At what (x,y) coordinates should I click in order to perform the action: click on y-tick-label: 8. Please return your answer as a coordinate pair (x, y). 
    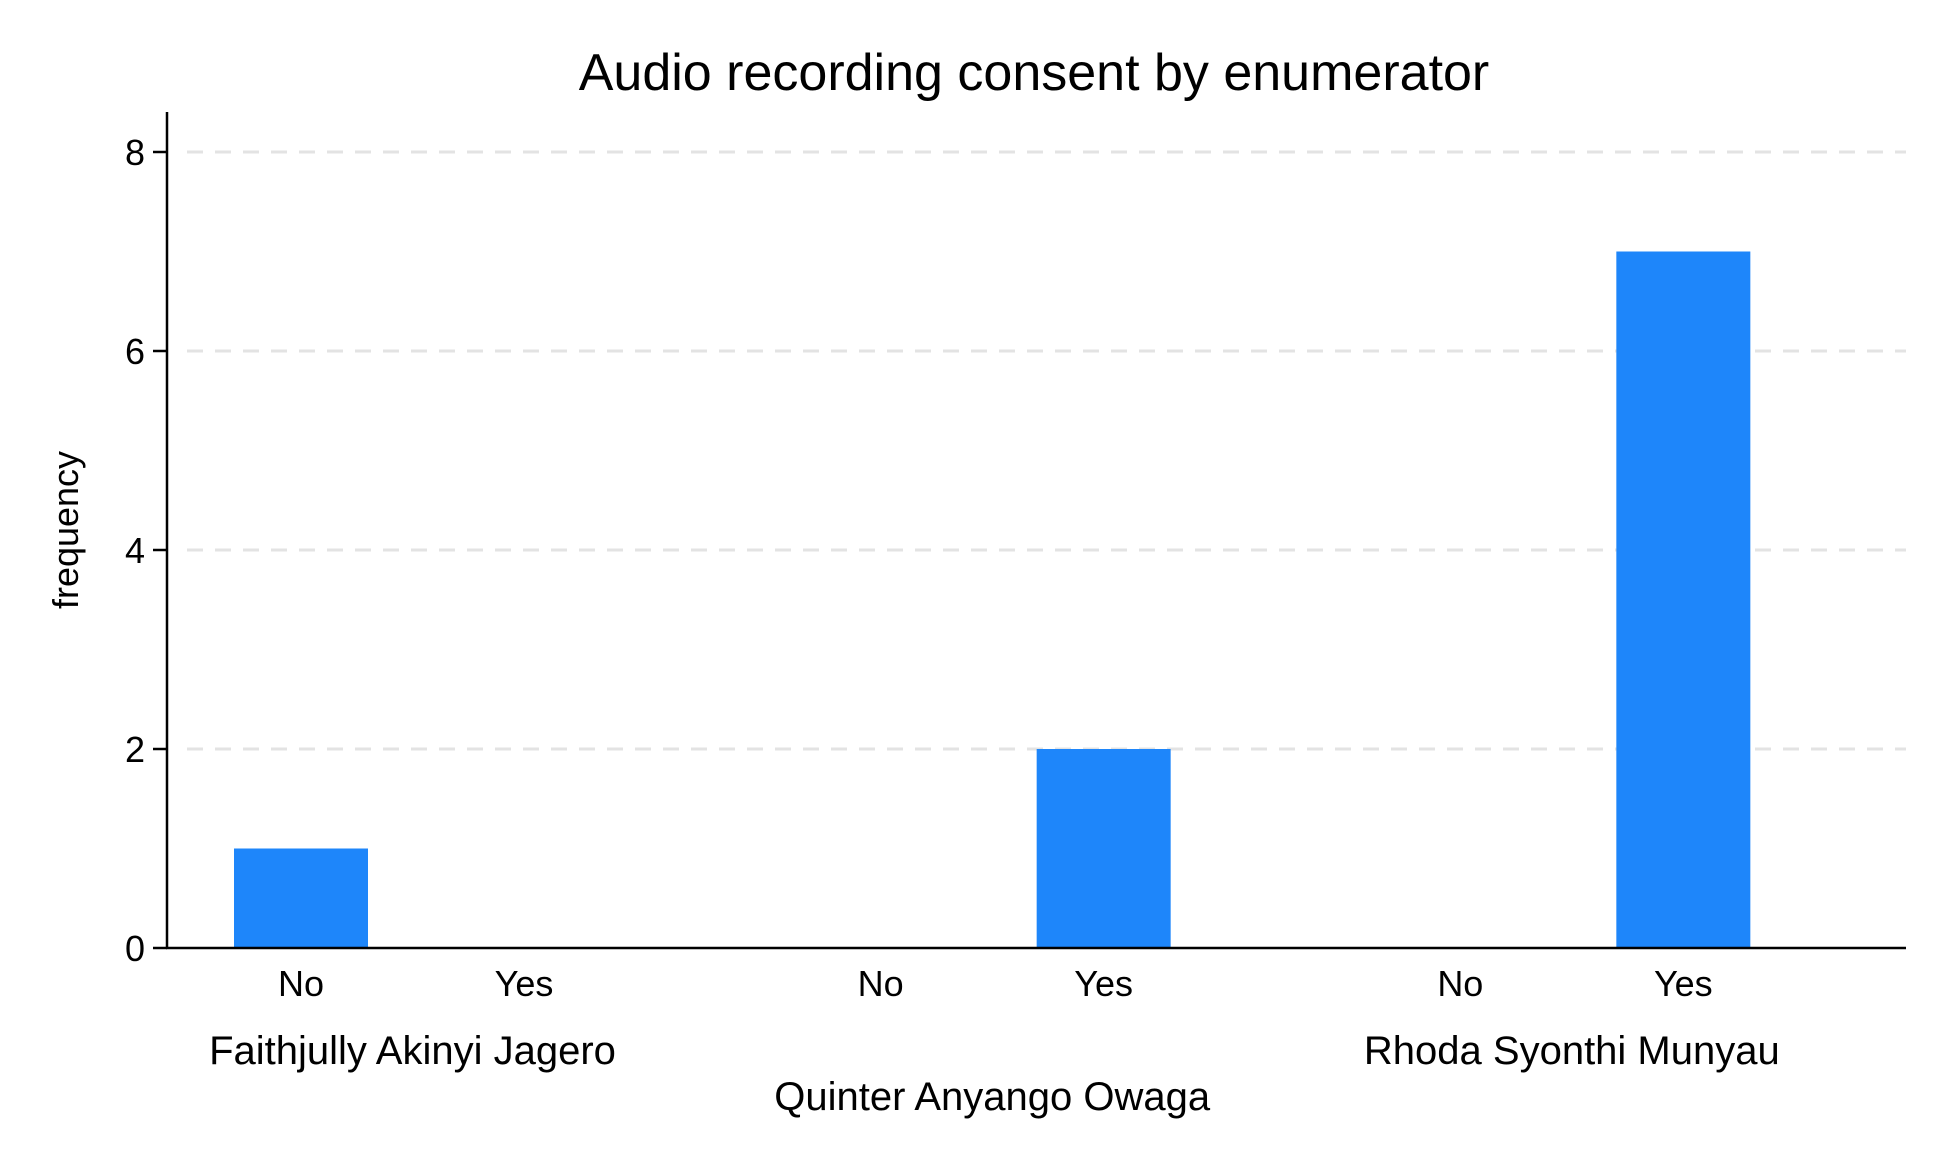
    Looking at the image, I should click on (135, 152).